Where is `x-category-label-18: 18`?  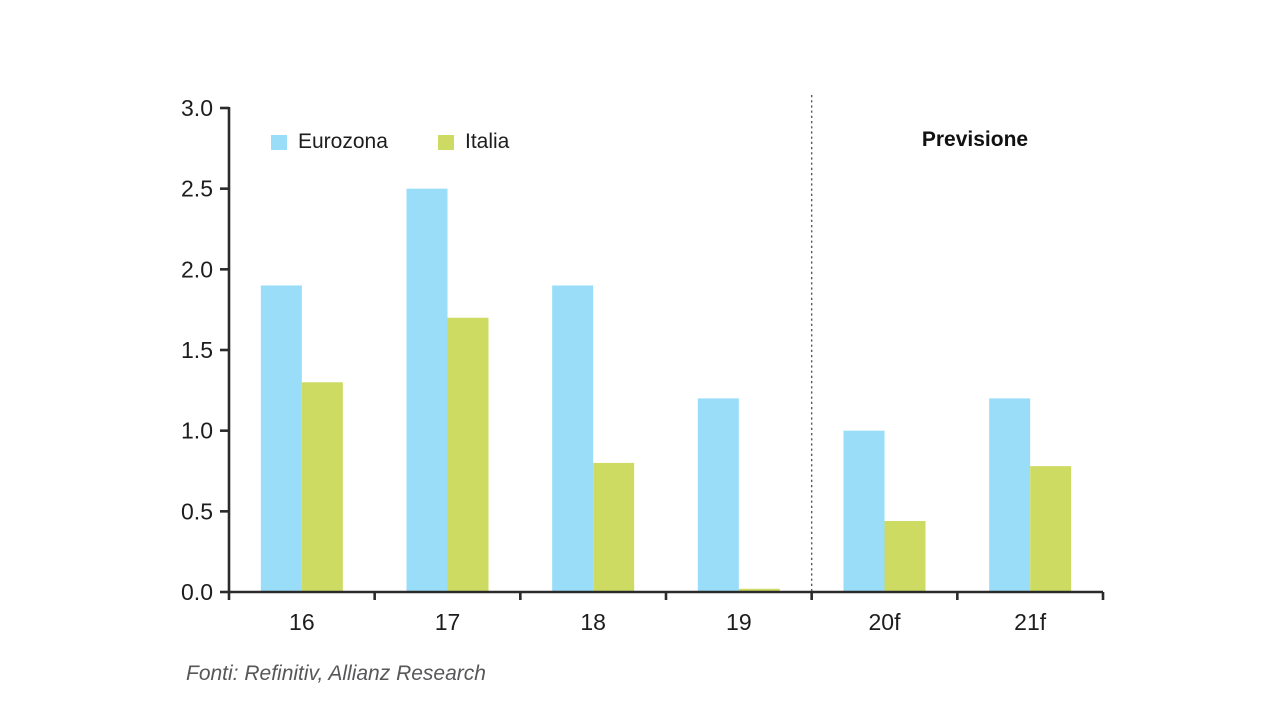 x-category-label-18: 18 is located at coordinates (593, 622).